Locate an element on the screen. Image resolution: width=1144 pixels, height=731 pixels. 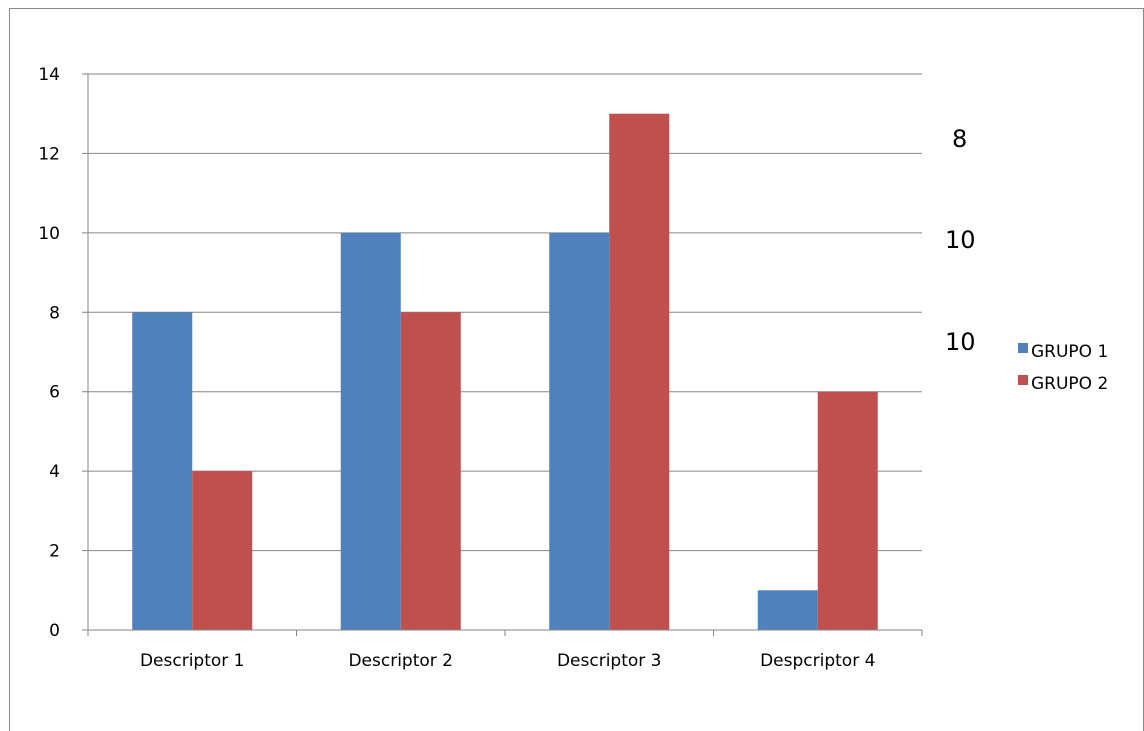
x-category-label-2: Descriptor 2 is located at coordinates (400, 661).